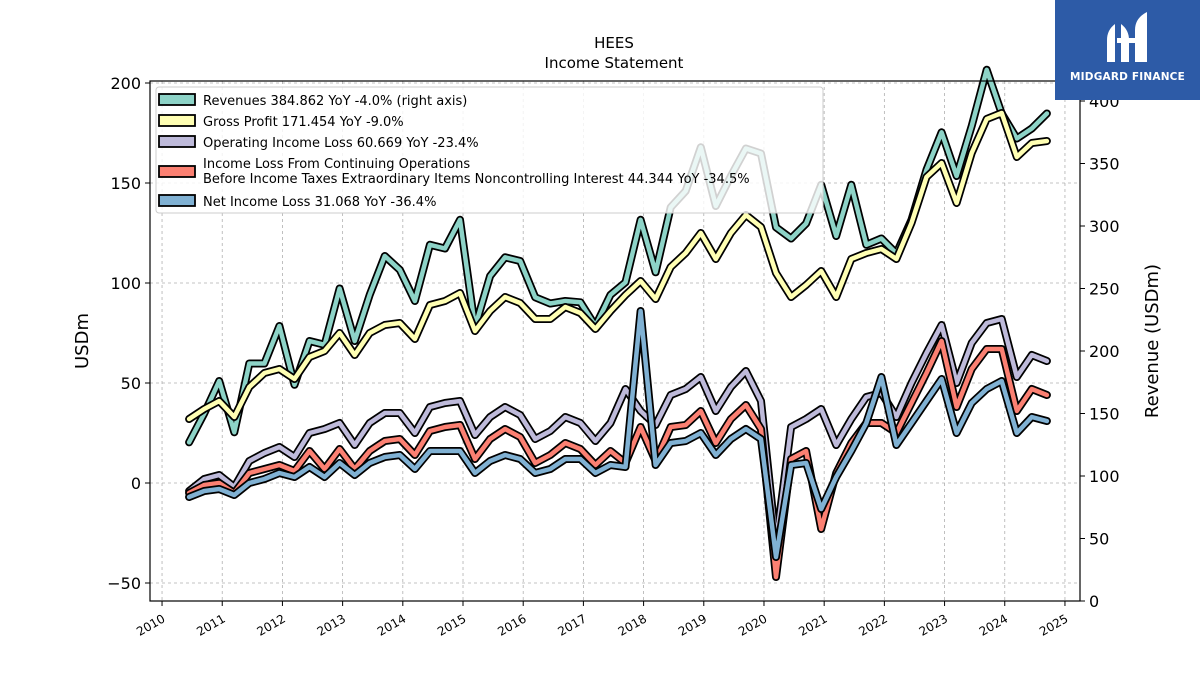 The width and height of the screenshot is (1200, 675). I want to click on y-axis-label: USDm, so click(82, 341).